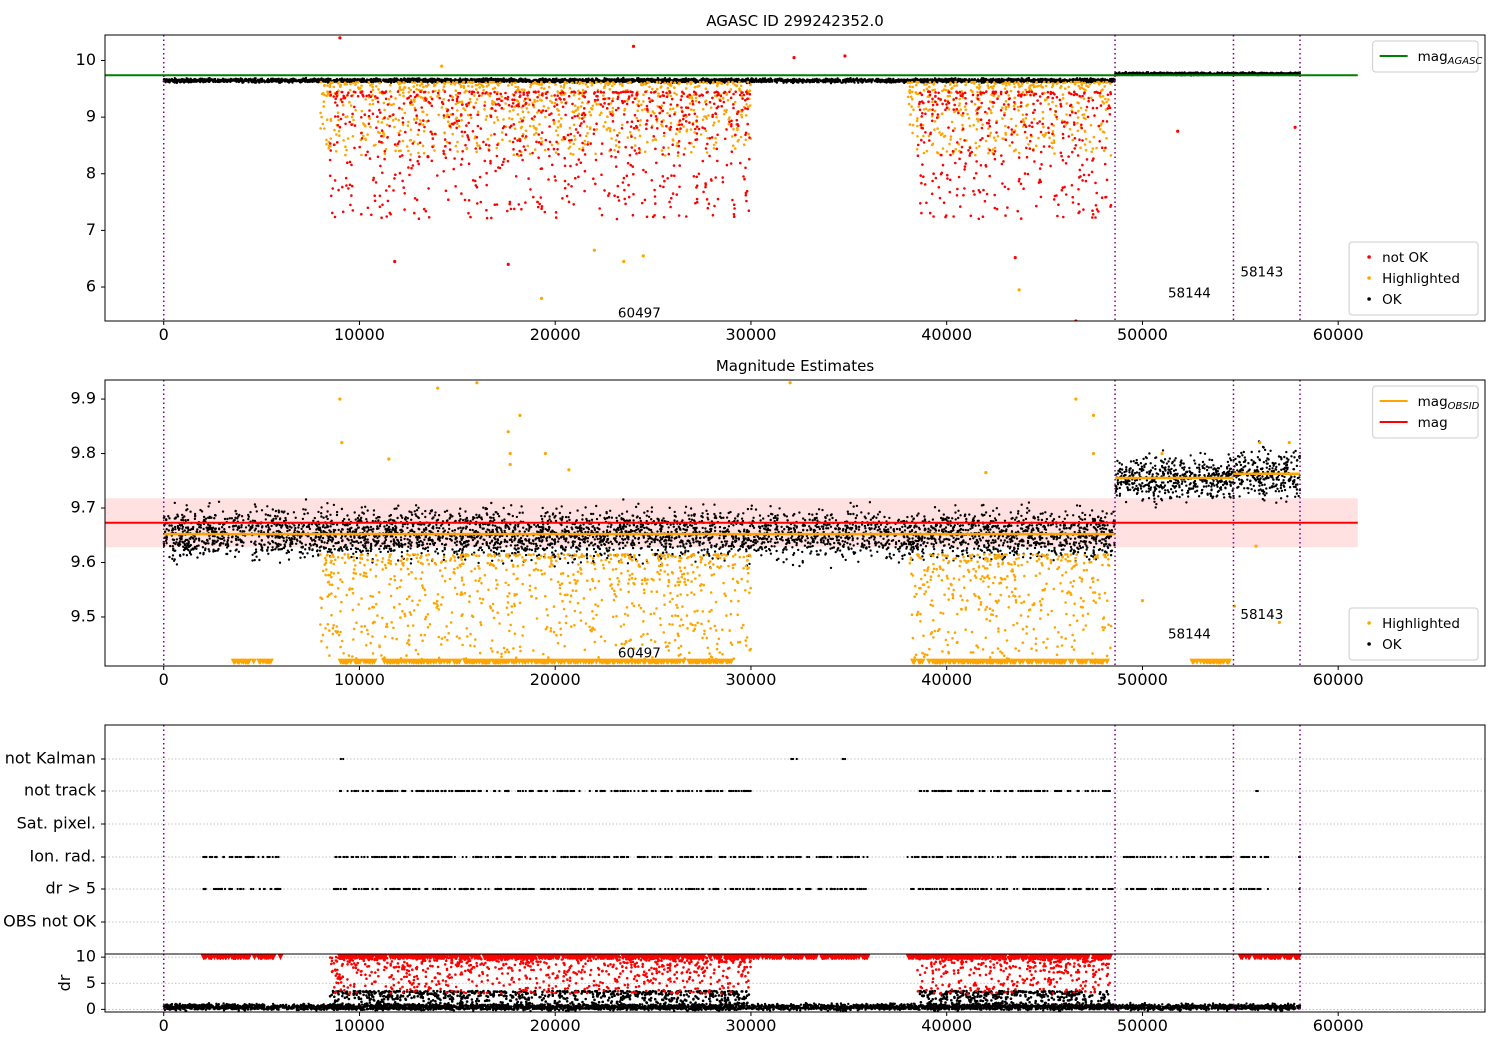 This screenshot has height=1050, width=1500. I want to click on y-tick-label: 9.8, so click(83, 452).